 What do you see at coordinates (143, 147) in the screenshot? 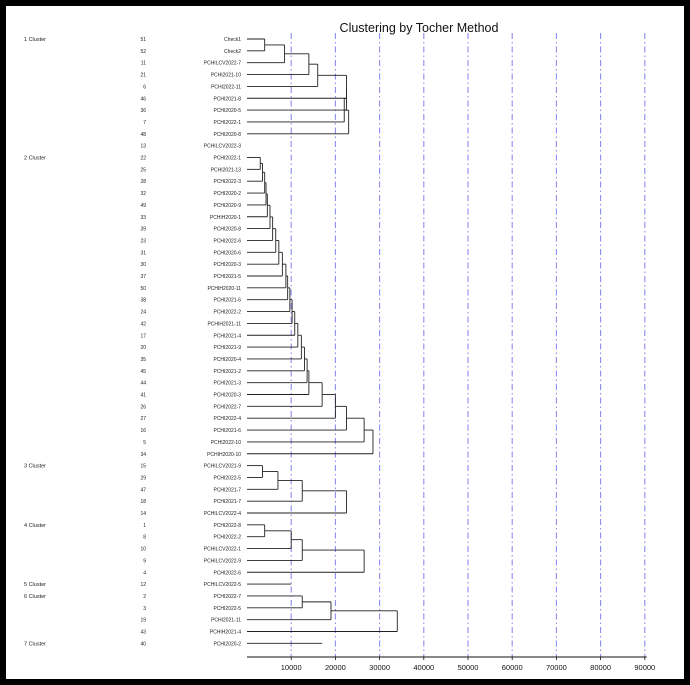
I see `leaf-number: 13` at bounding box center [143, 147].